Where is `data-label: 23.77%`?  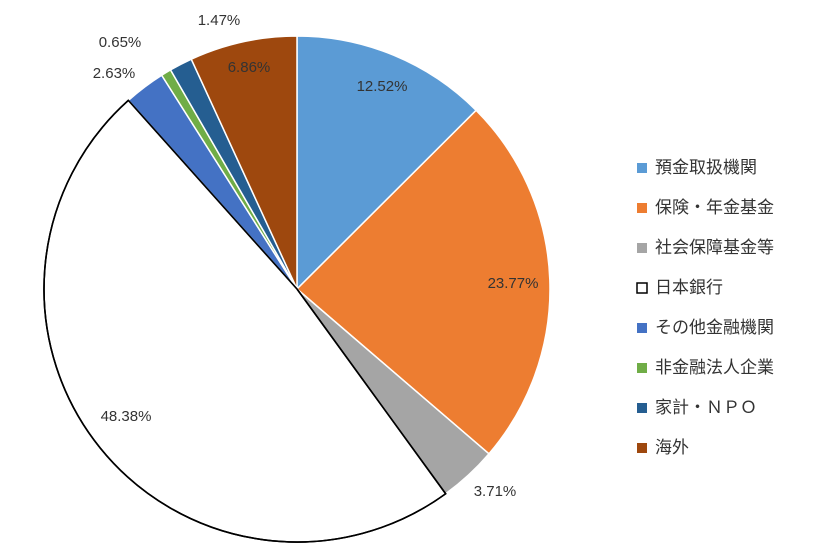 data-label: 23.77% is located at coordinates (513, 283).